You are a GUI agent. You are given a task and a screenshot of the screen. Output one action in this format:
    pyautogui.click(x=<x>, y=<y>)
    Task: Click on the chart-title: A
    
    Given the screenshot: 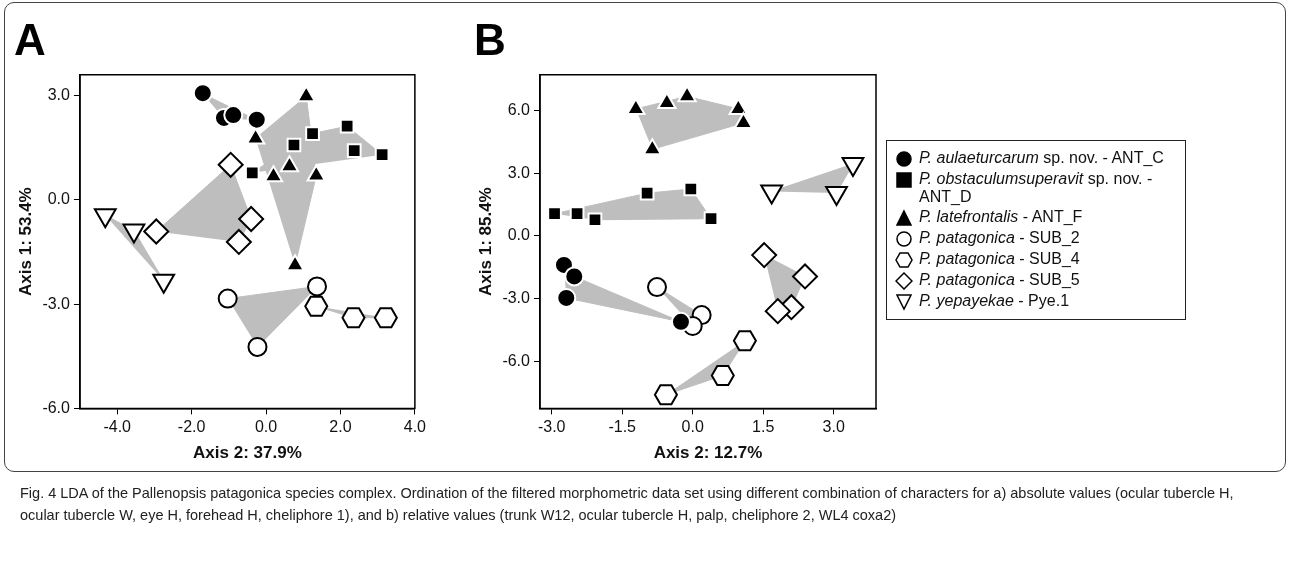 What is the action you would take?
    pyautogui.click(x=30, y=39)
    